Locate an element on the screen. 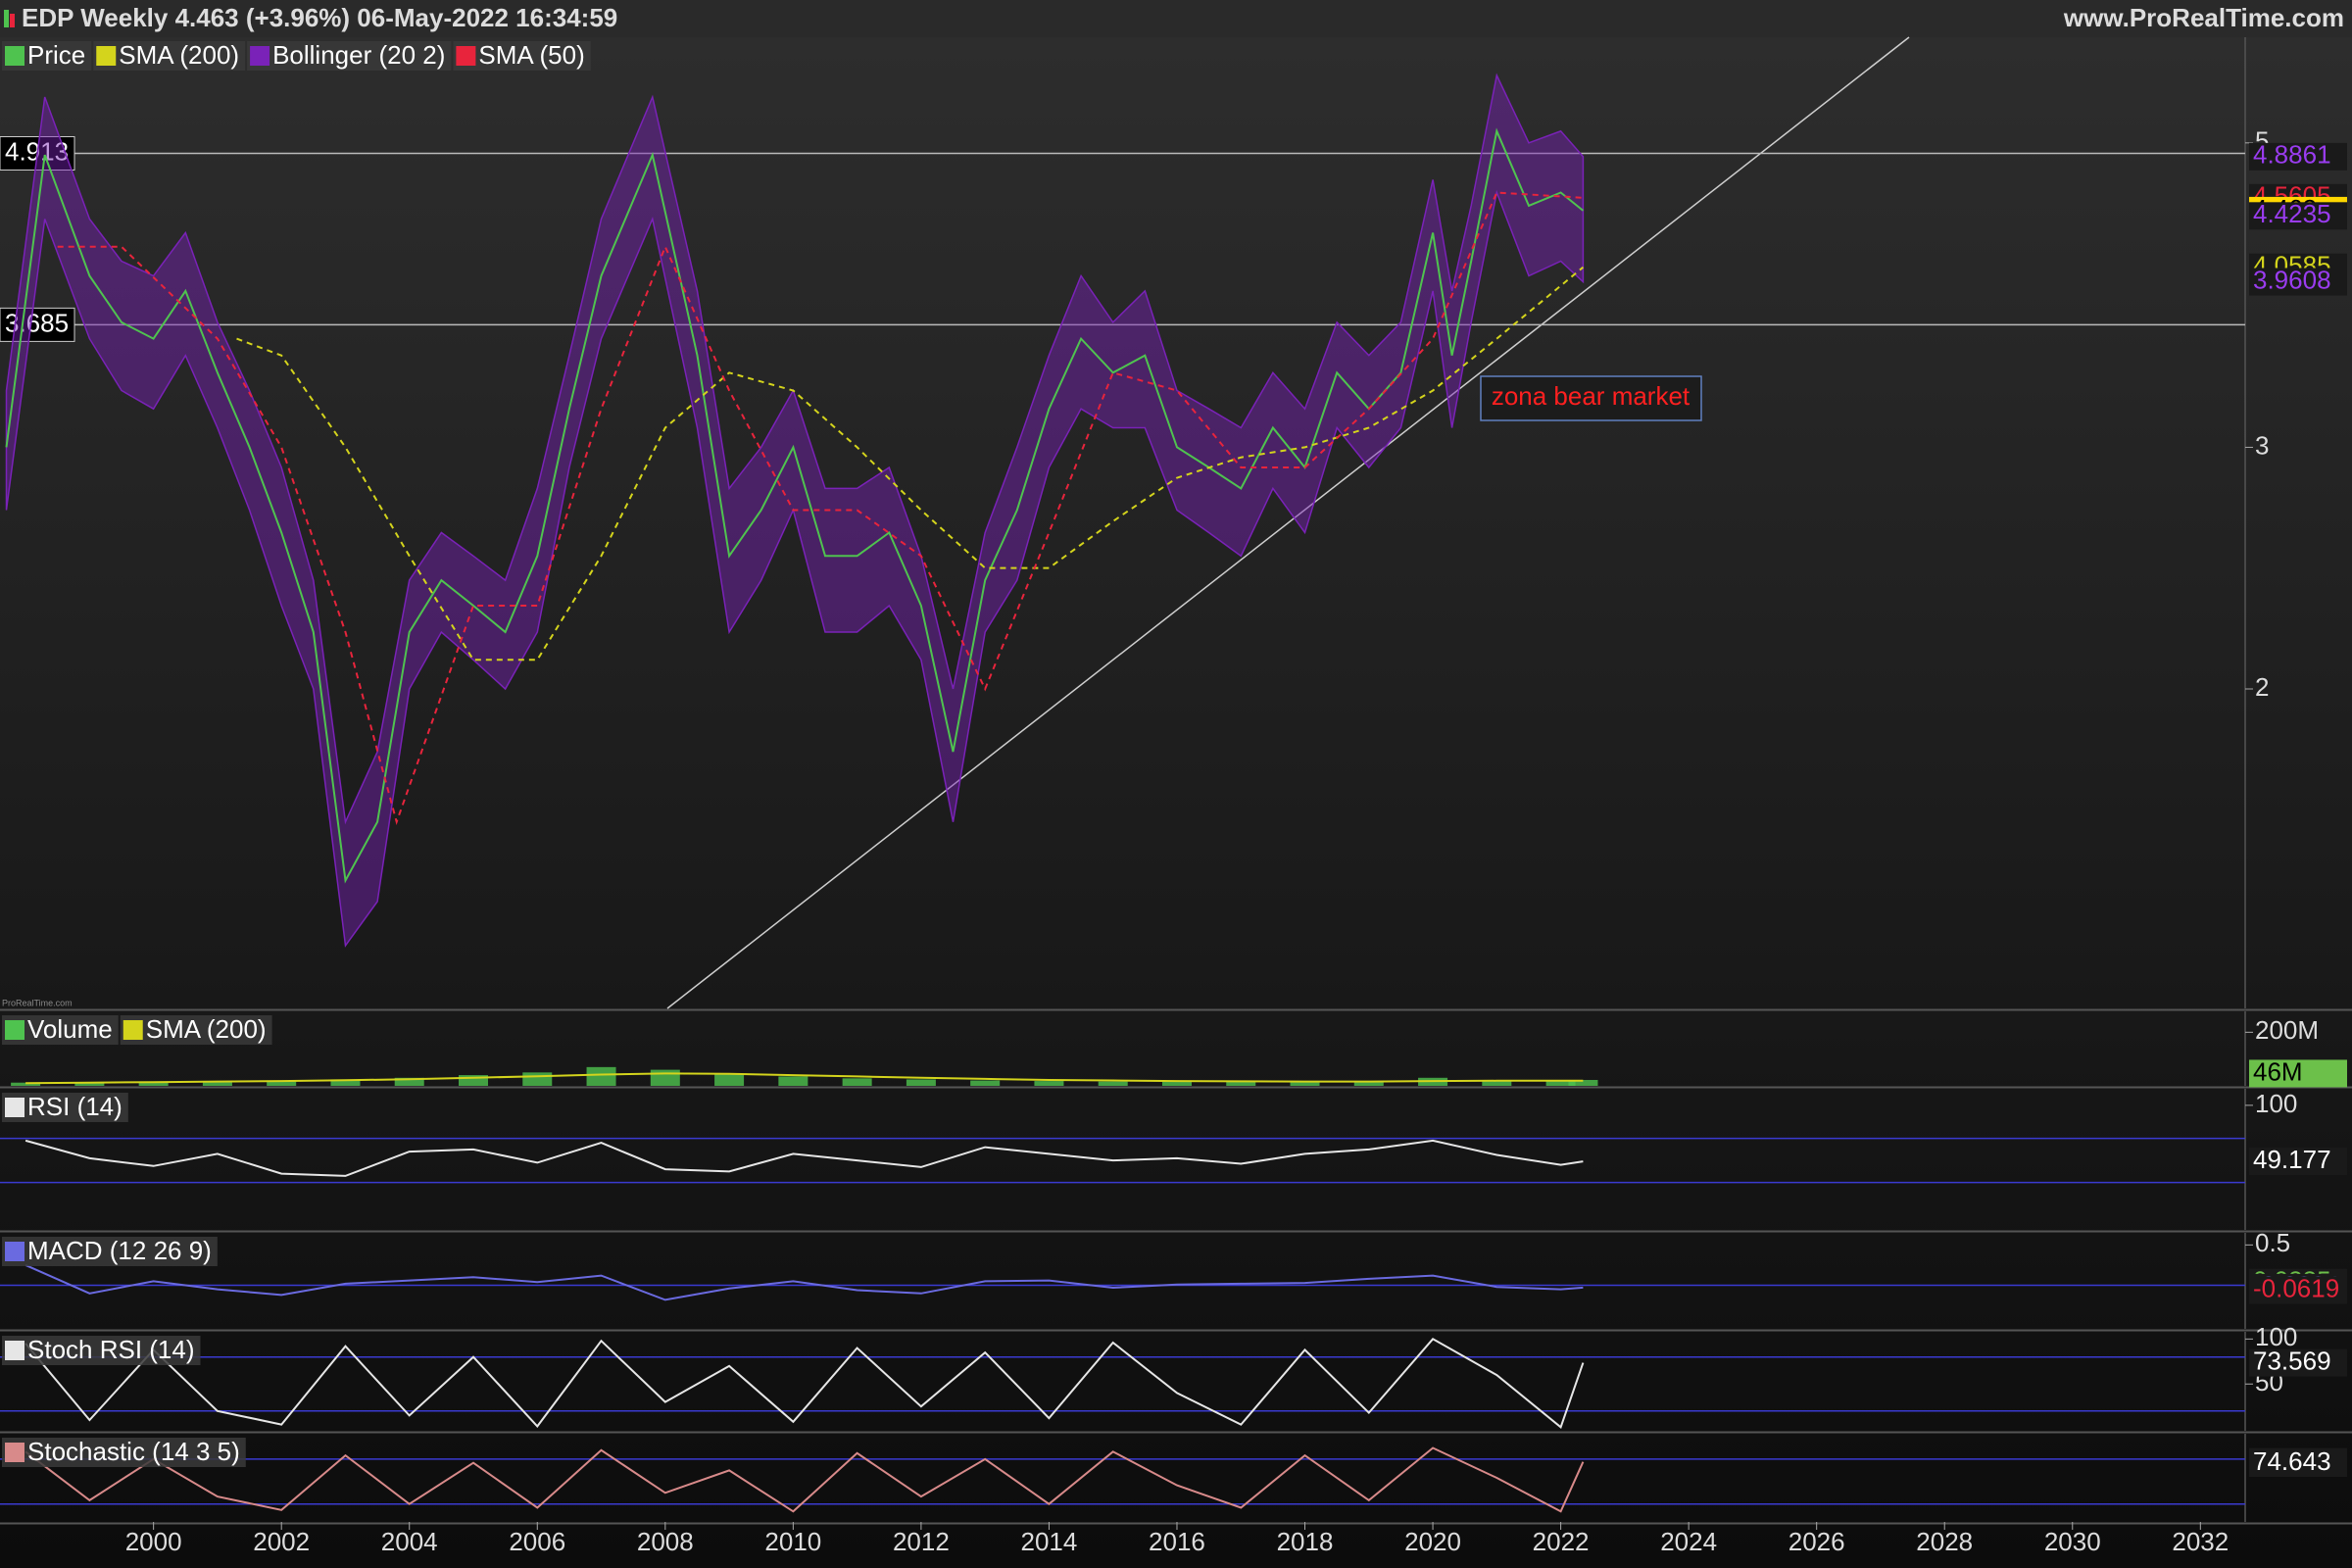 The height and width of the screenshot is (1568, 2352). x-tick-label: 2000 is located at coordinates (153, 1541).